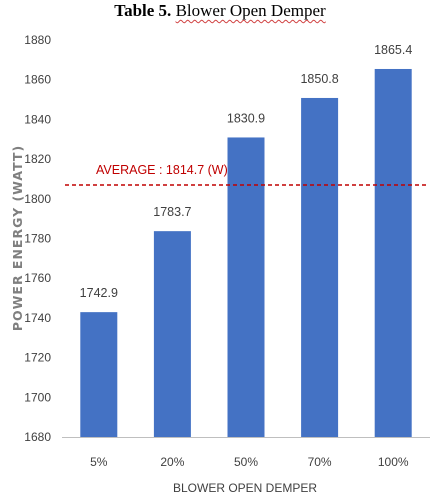  I want to click on x-tick-label: 50%, so click(246, 462).